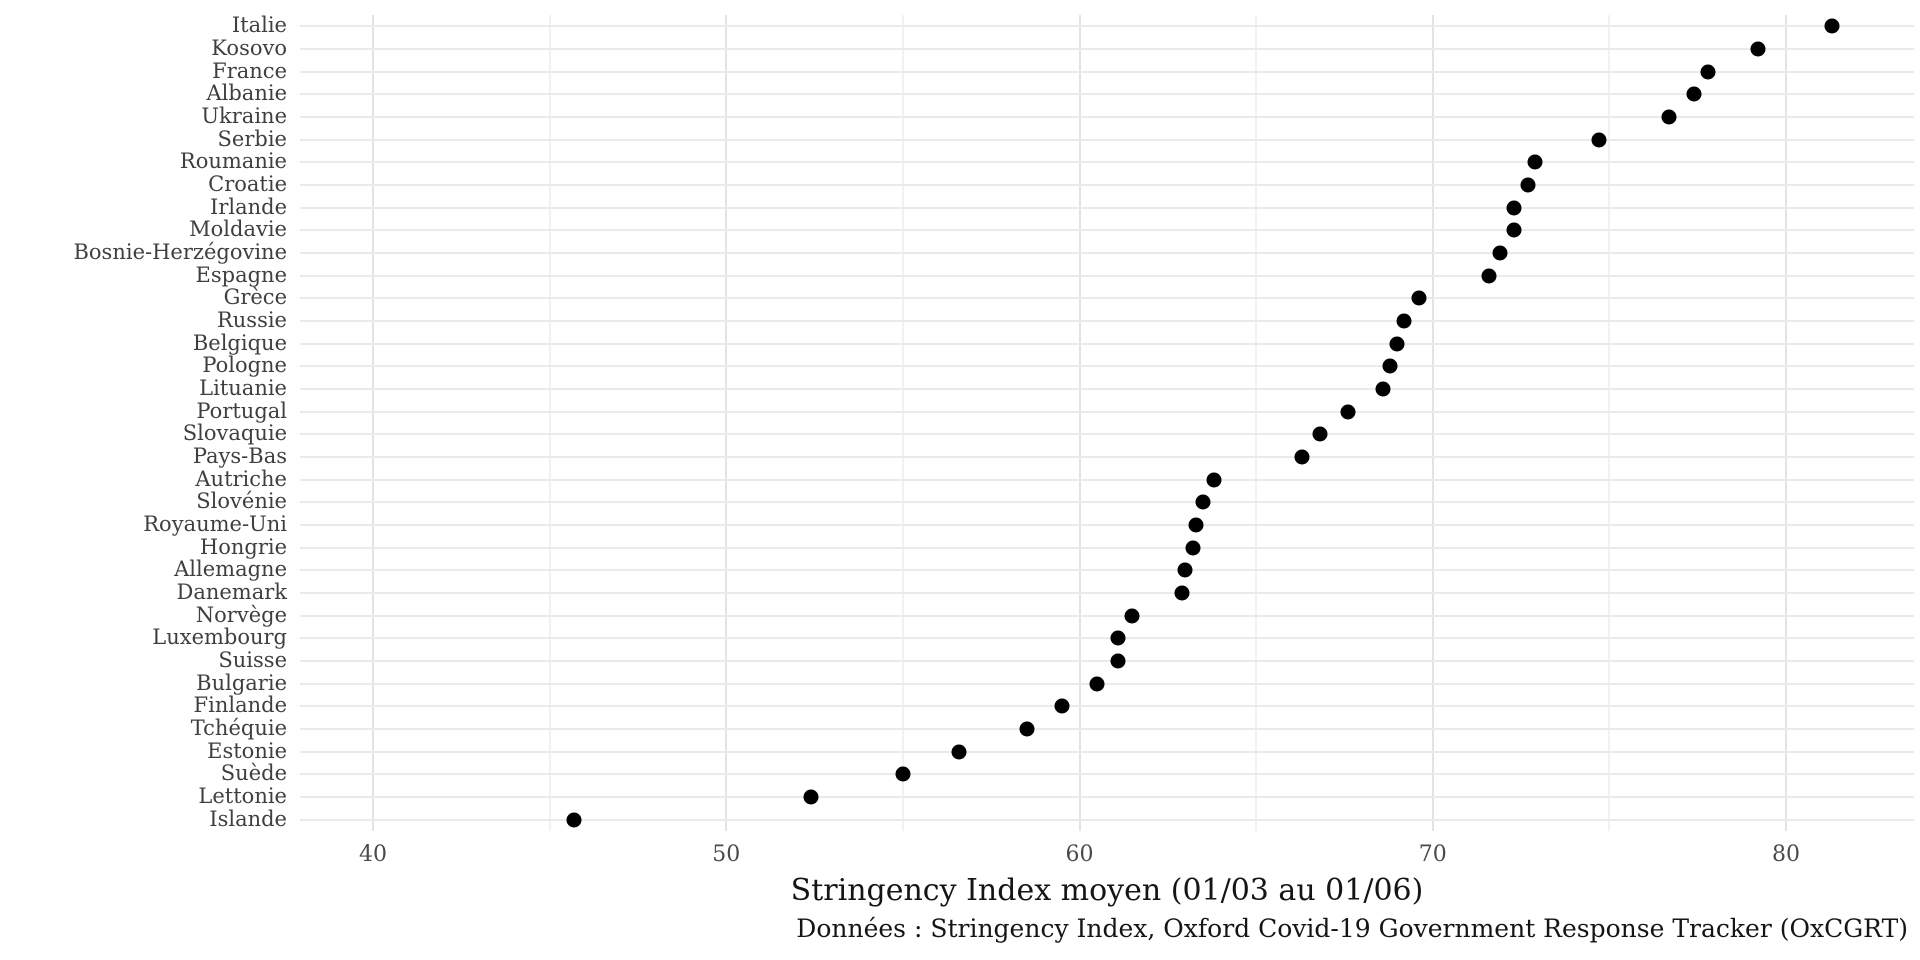  Describe the element at coordinates (373, 854) in the screenshot. I see `x-axis-tick-label: 40` at that location.